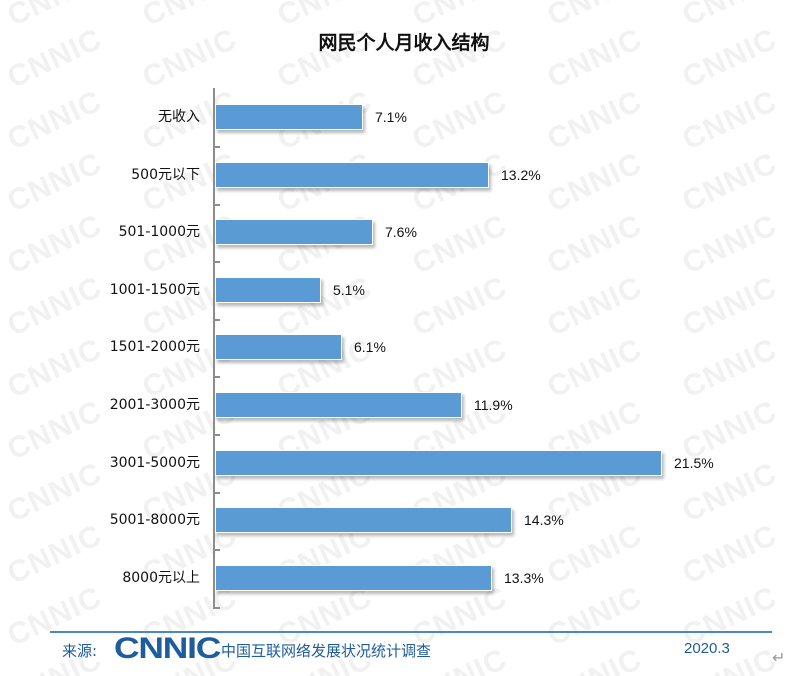  Describe the element at coordinates (349, 290) in the screenshot. I see `value-label: 5.1%` at that location.